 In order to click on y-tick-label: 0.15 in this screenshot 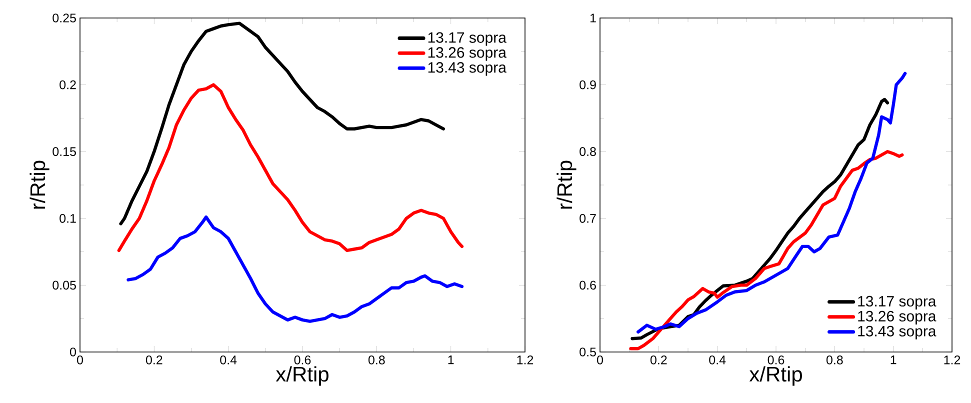, I will do `click(64, 151)`.